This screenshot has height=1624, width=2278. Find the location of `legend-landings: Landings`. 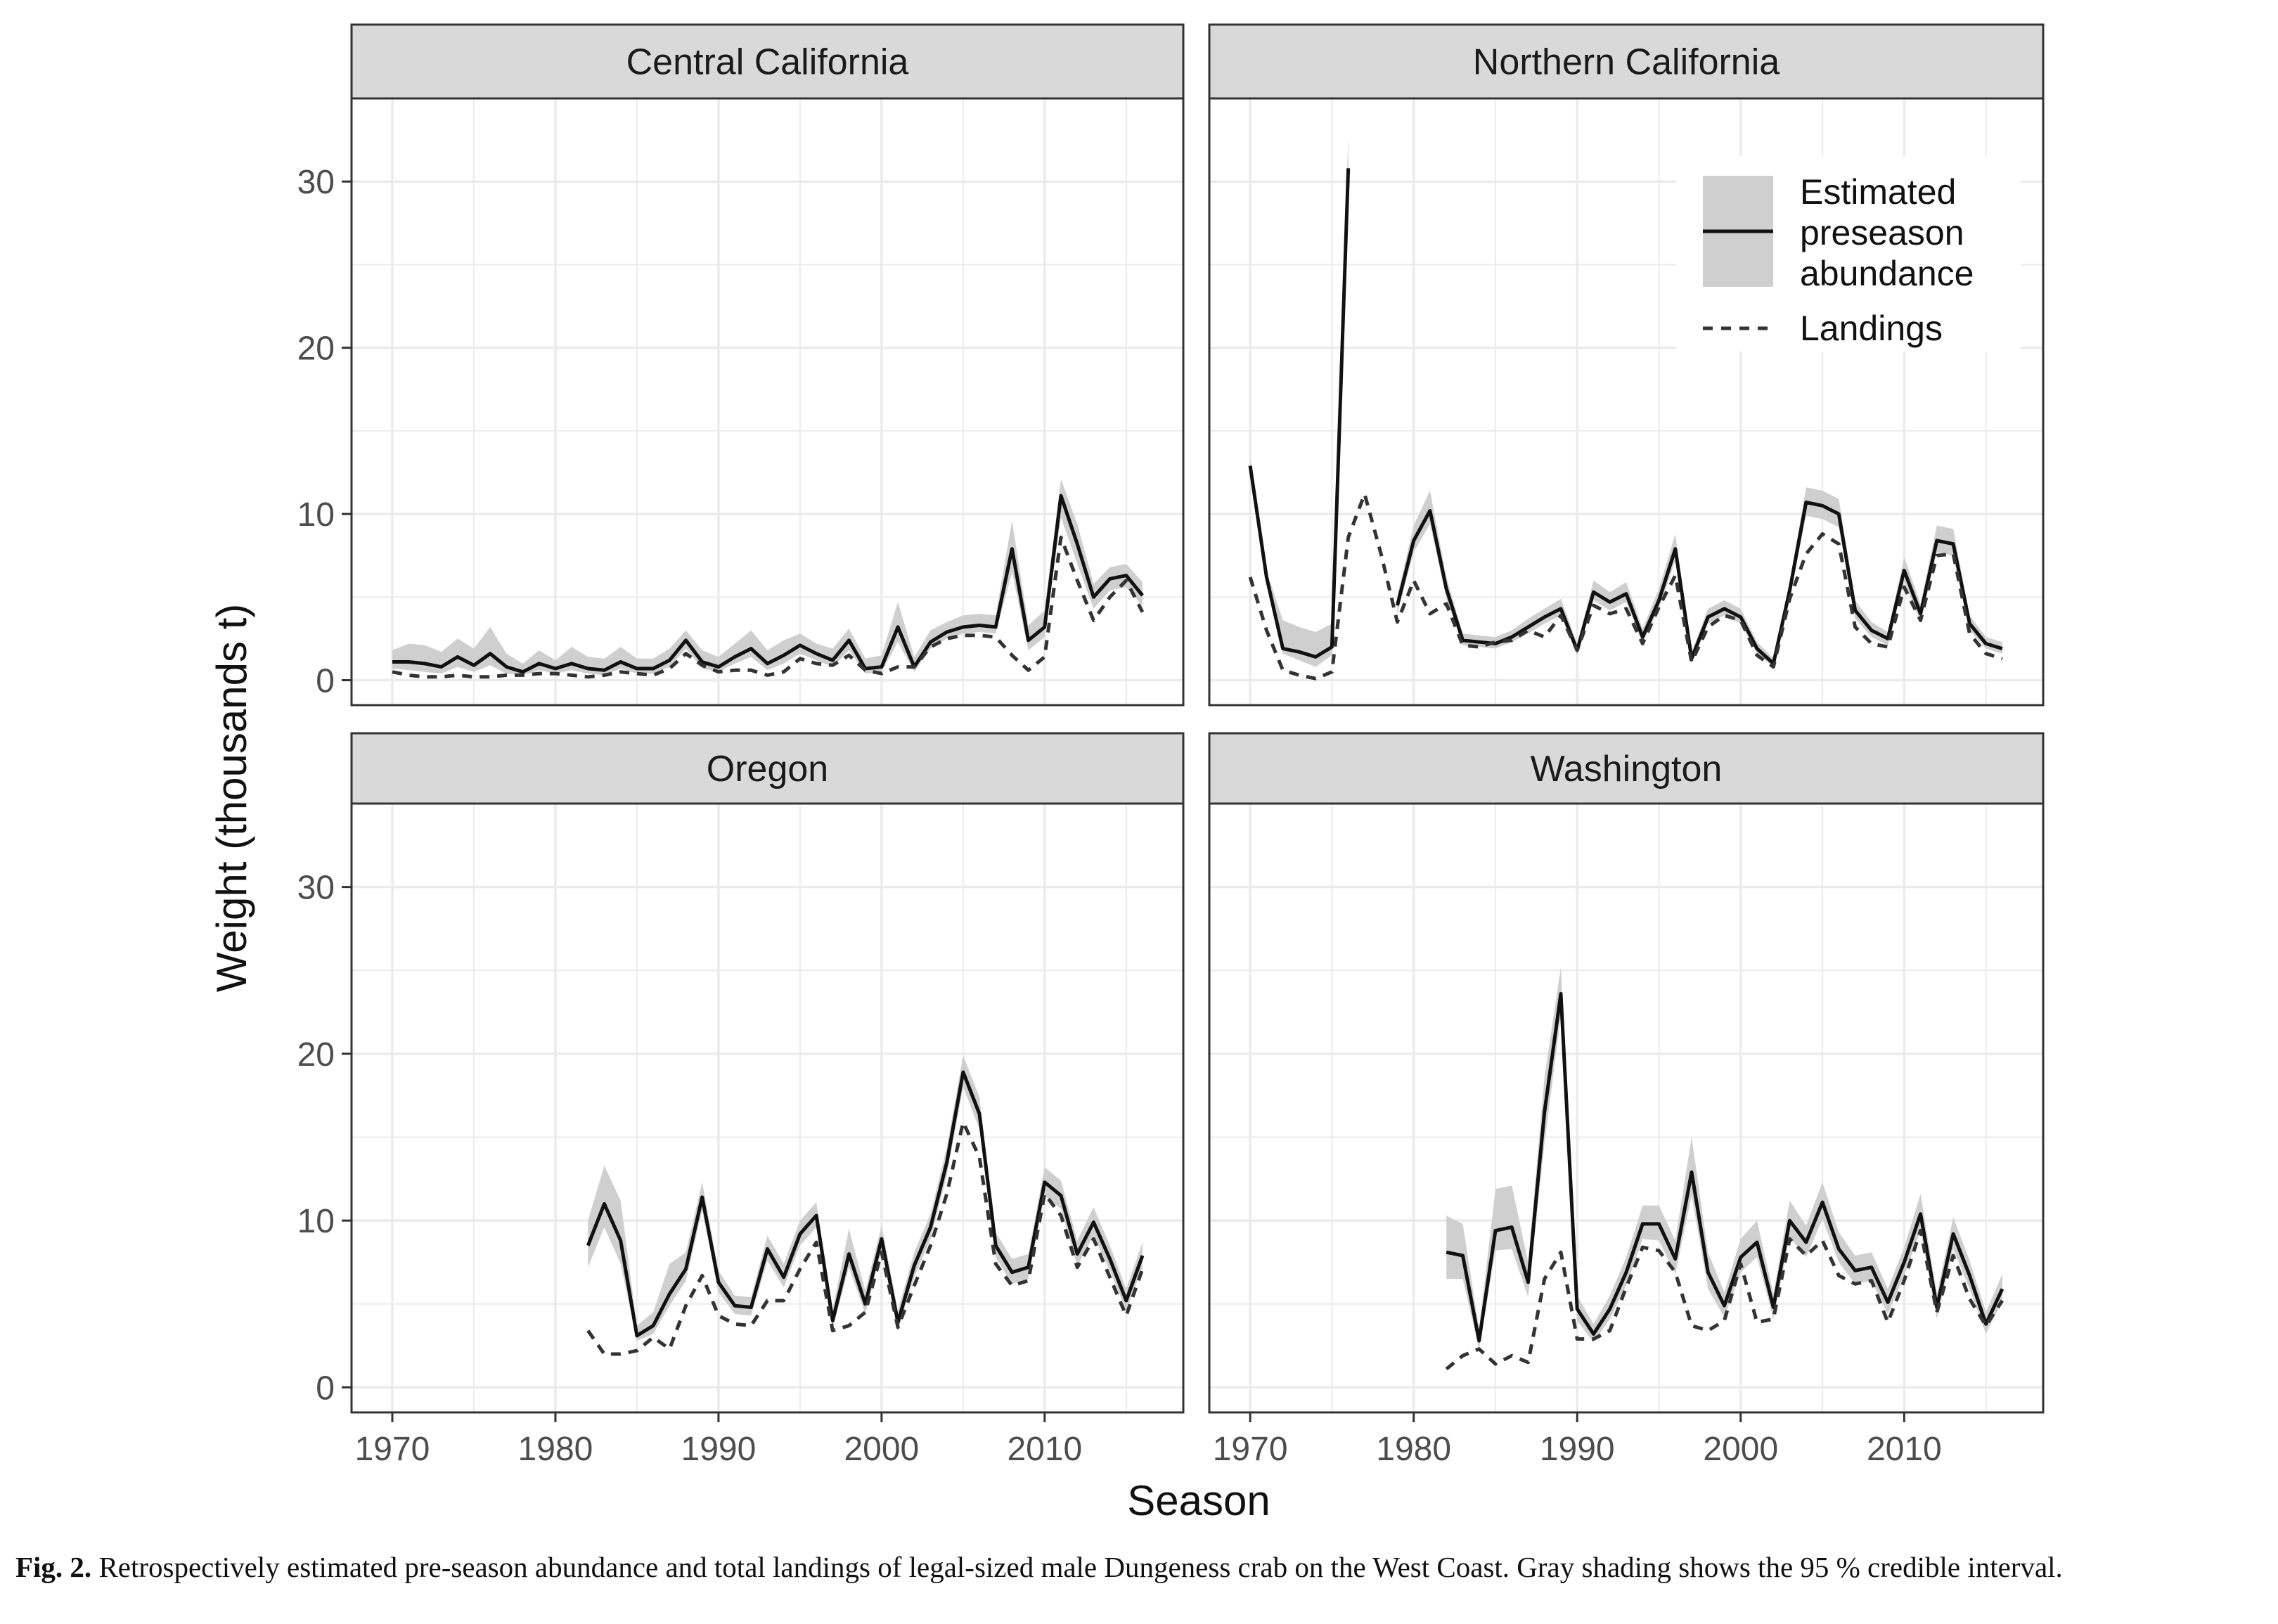

legend-landings: Landings is located at coordinates (1871, 328).